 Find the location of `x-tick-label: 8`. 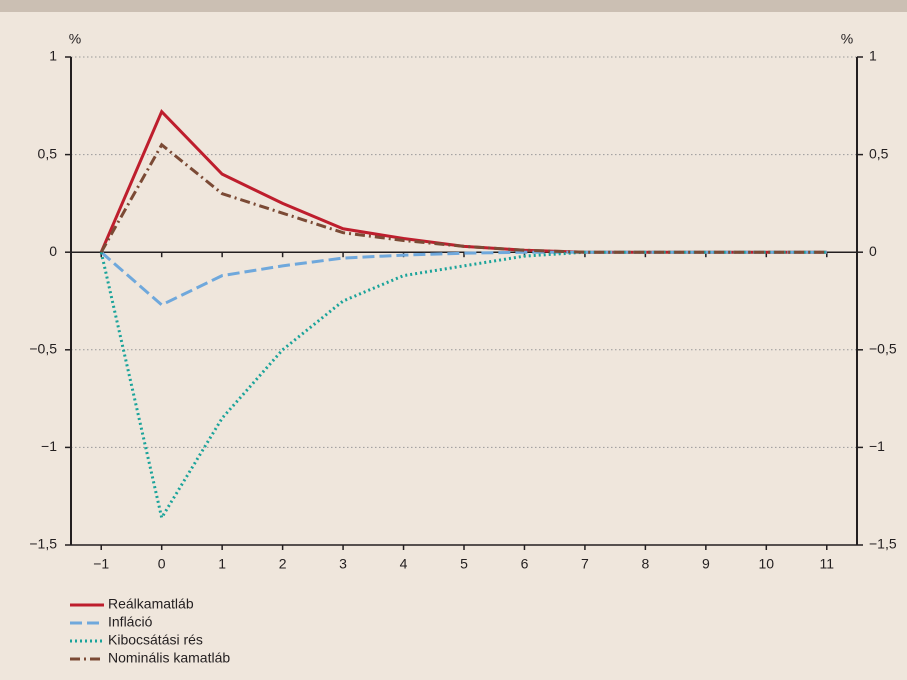

x-tick-label: 8 is located at coordinates (645, 564).